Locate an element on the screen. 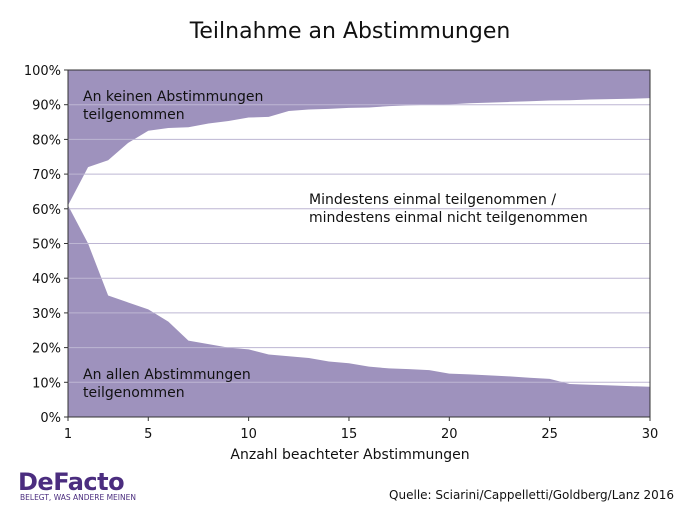  defacto-logo: DeFacto BELEGT, WAS ANDERE MEINEN is located at coordinates (77, 485).